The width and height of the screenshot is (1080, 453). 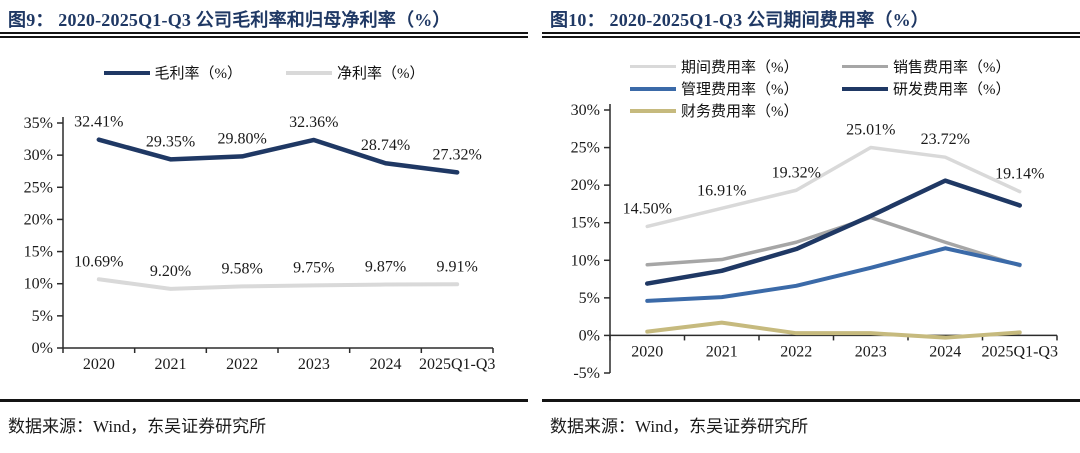 I want to click on net-margin-line-swatch, so click(x=309, y=72).